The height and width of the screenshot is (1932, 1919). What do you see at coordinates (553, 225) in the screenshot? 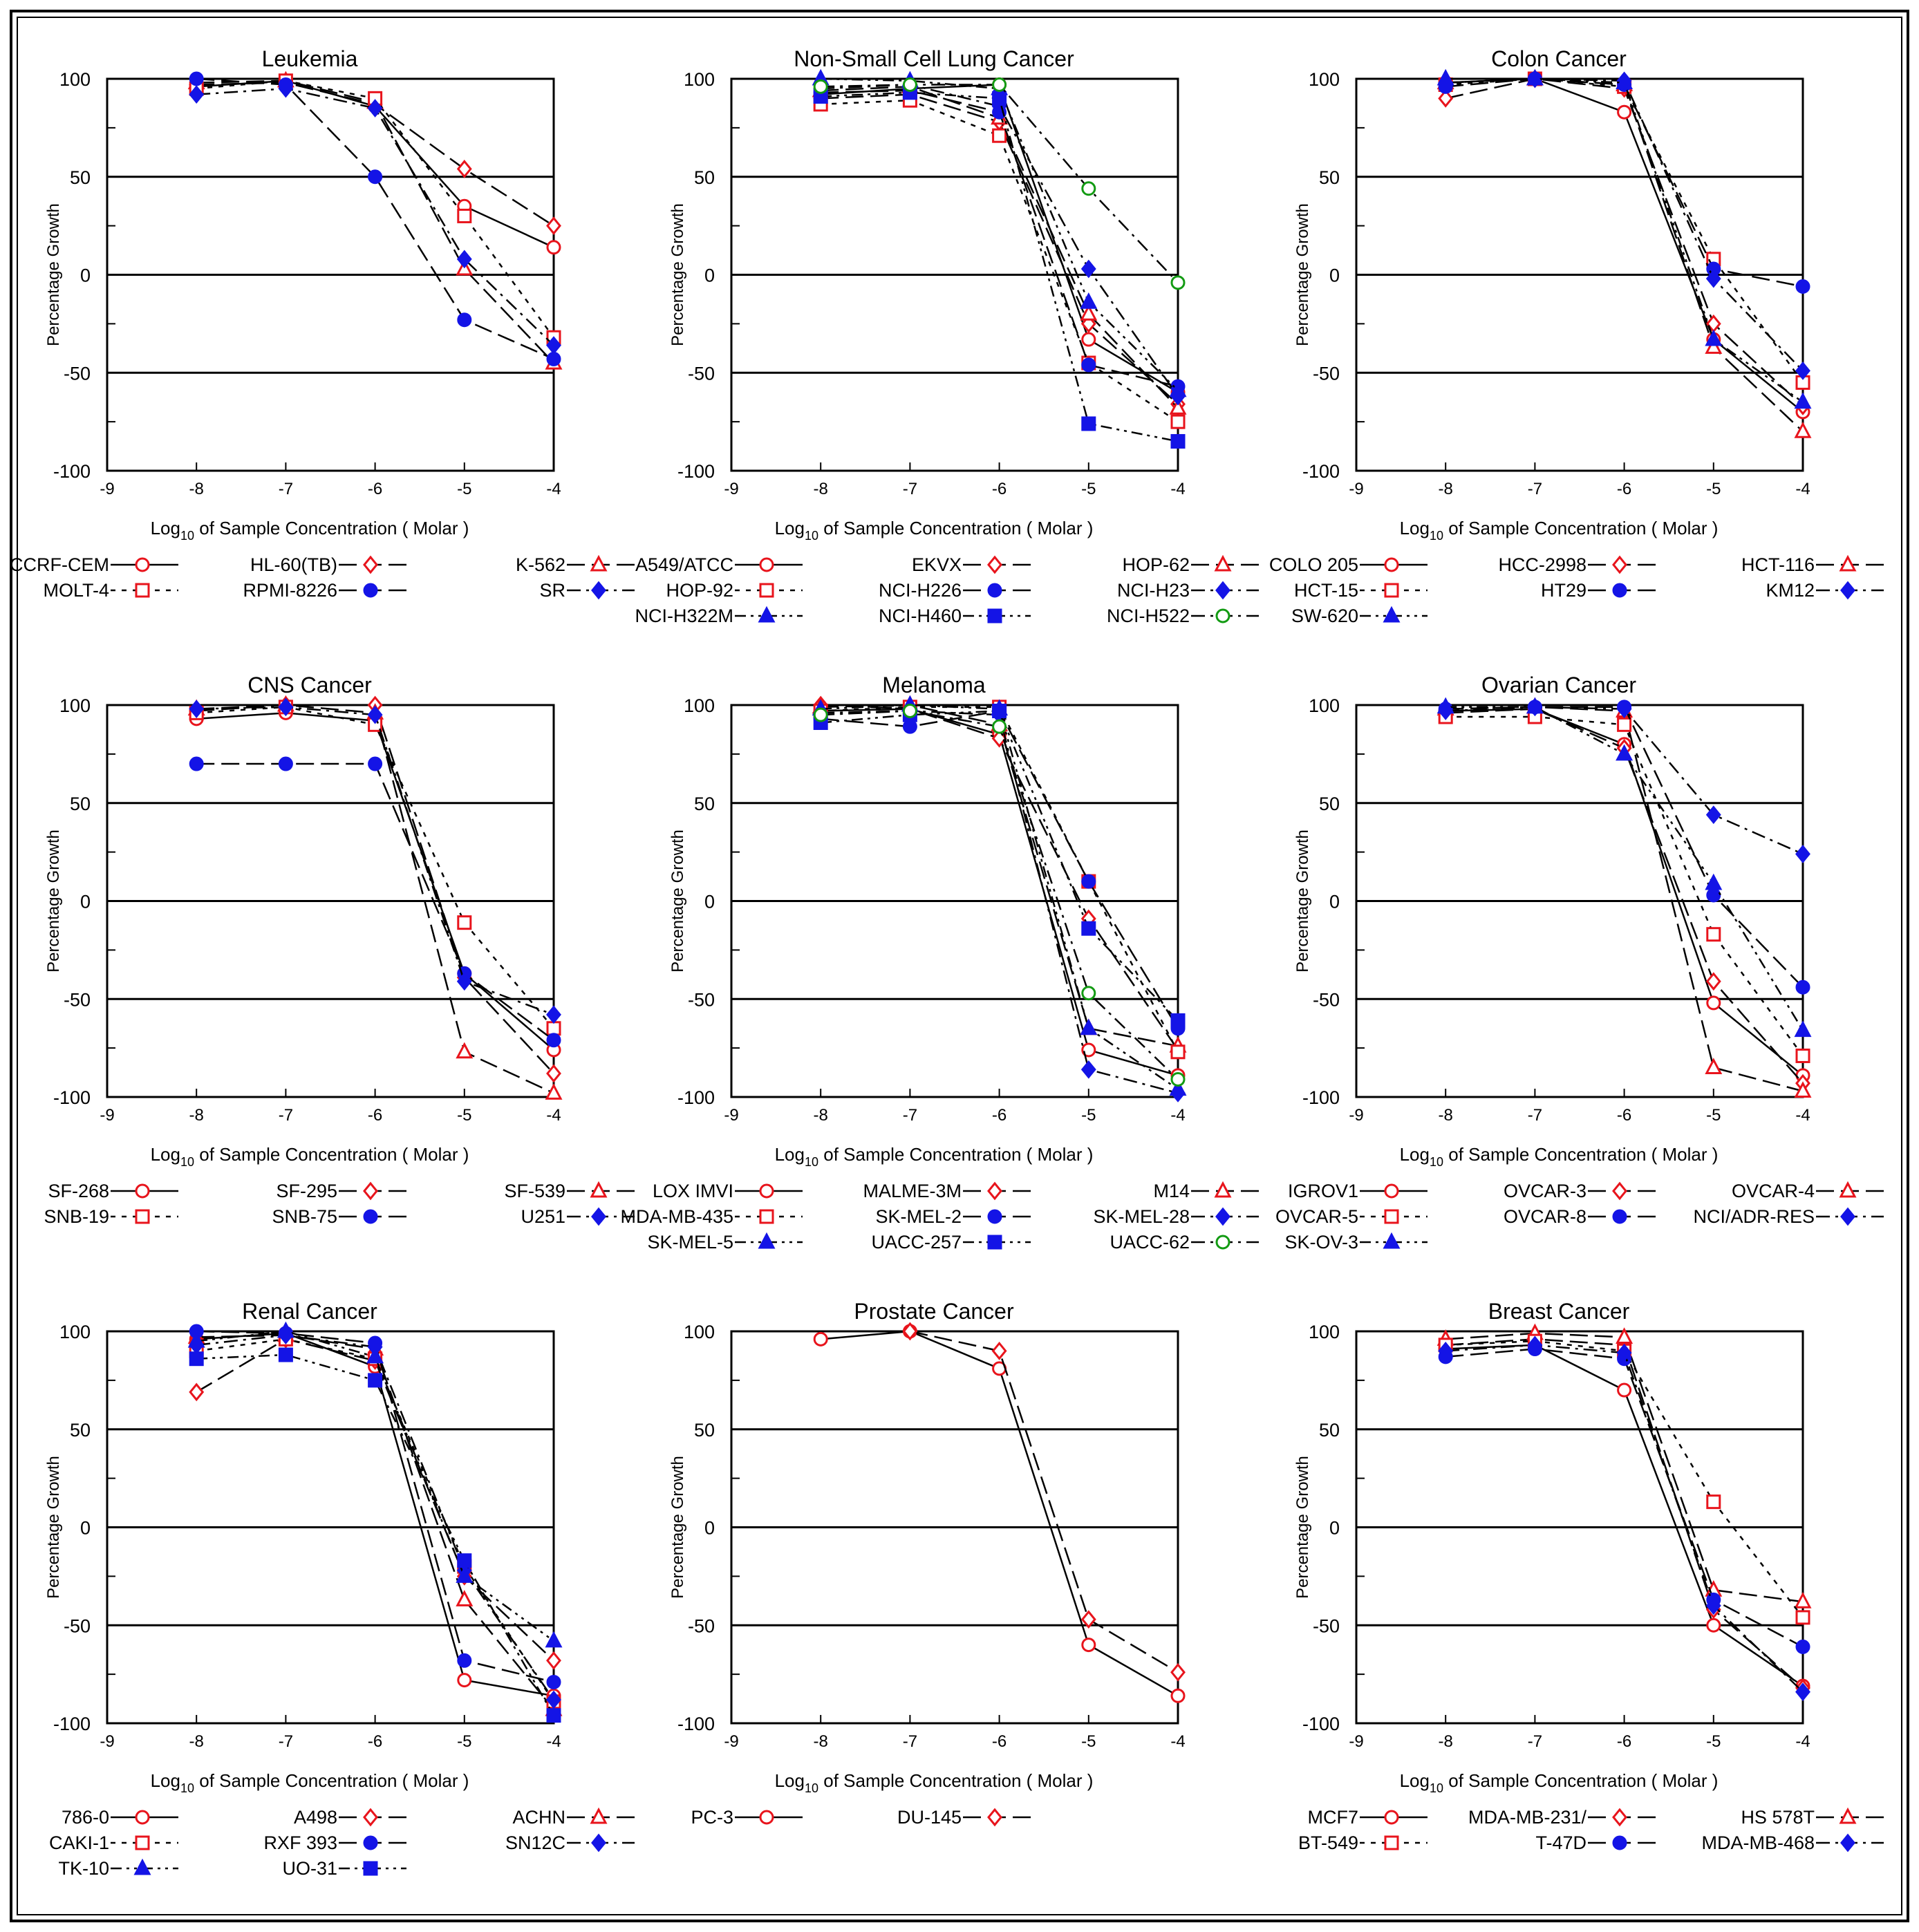
I see `data-point-hl-60-tb` at bounding box center [553, 225].